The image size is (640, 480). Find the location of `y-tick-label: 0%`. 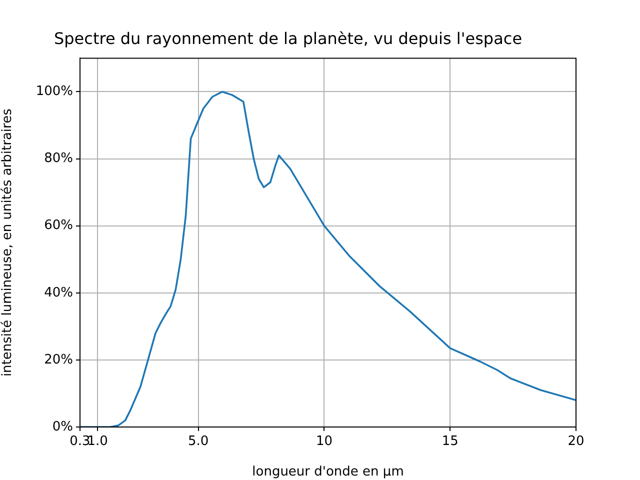

y-tick-label: 0% is located at coordinates (62, 426).